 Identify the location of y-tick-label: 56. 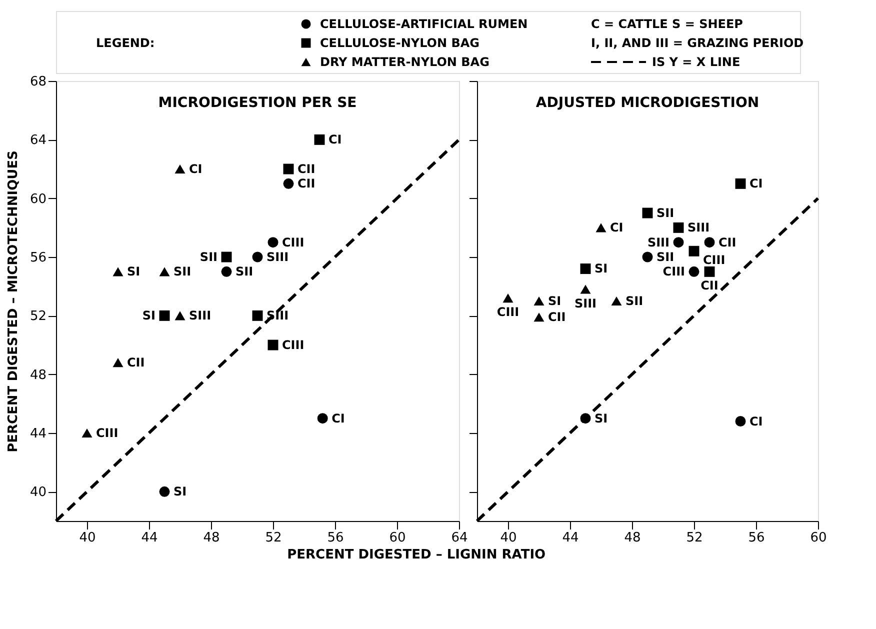
(38, 258).